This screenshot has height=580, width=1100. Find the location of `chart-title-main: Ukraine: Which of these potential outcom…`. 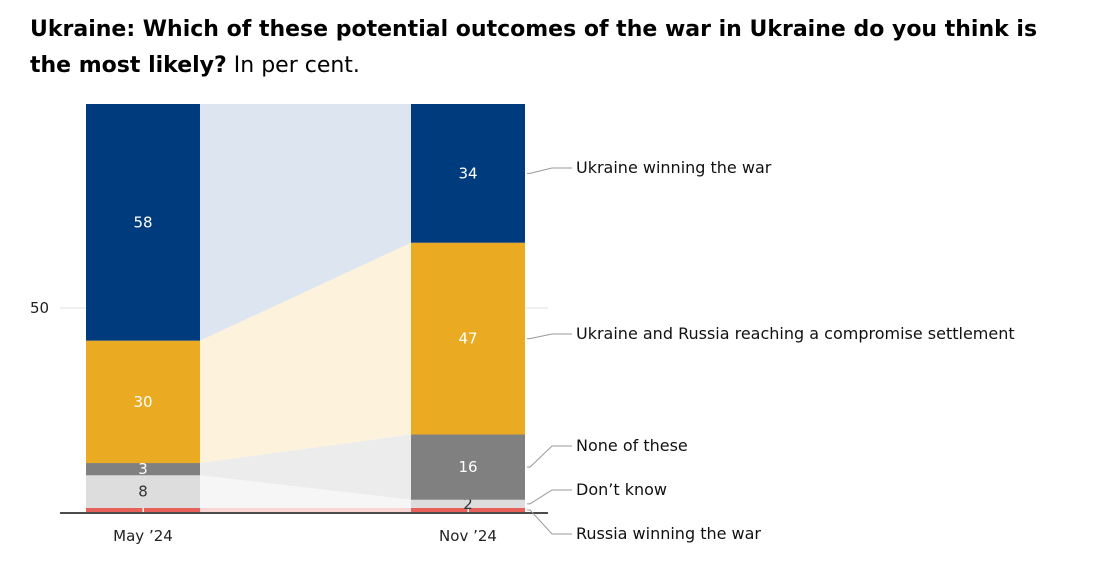

chart-title-main: Ukraine: Which of these potential outcom… is located at coordinates (534, 47).